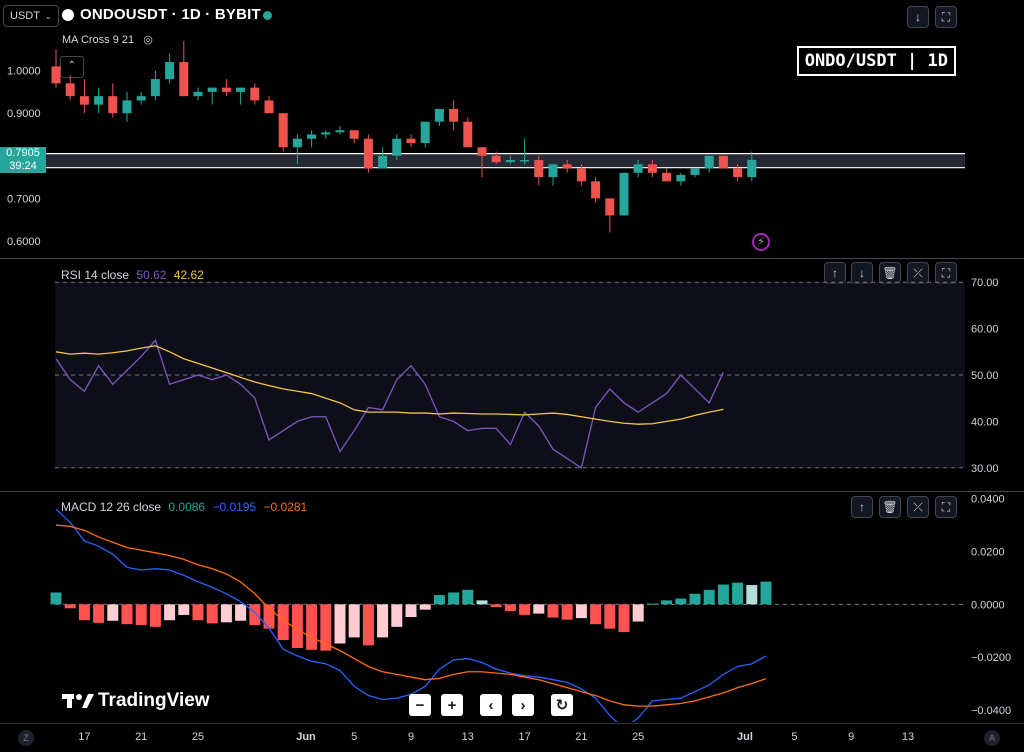 This screenshot has height=752, width=1024. What do you see at coordinates (890, 507) in the screenshot?
I see `macd-delete-button: 🗑` at bounding box center [890, 507].